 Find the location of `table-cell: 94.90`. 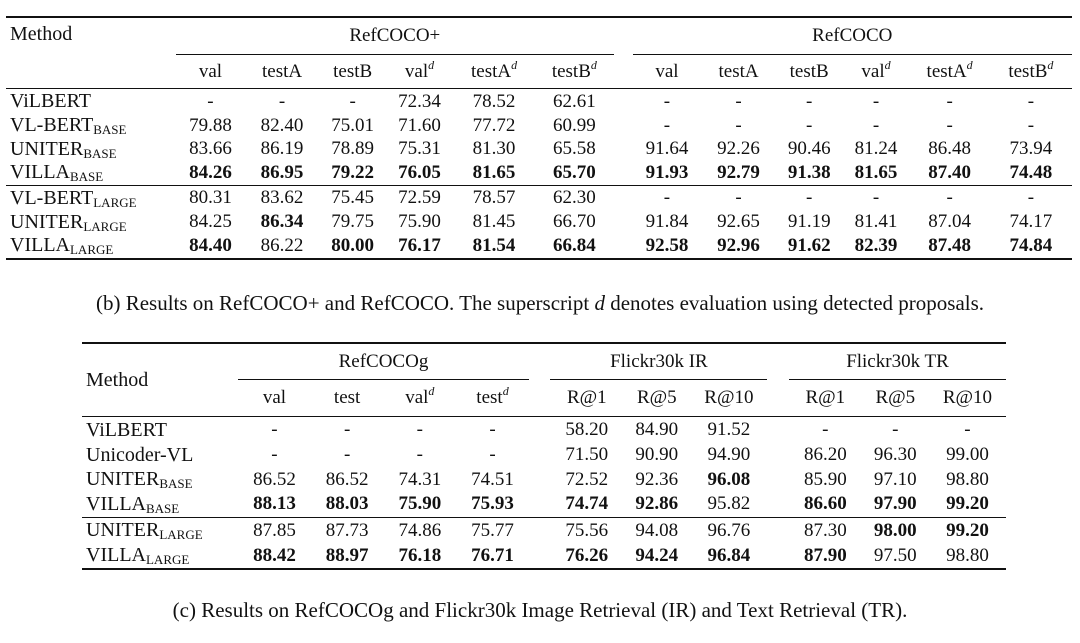

table-cell: 94.90 is located at coordinates (729, 455).